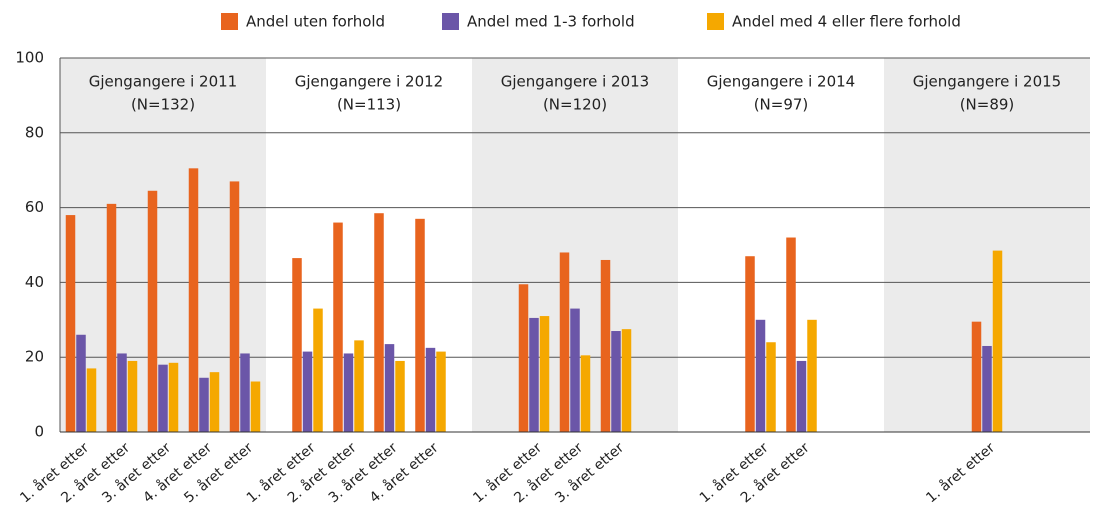 The width and height of the screenshot is (1099, 526). I want to click on panel-subtitle: (N=113), so click(369, 105).